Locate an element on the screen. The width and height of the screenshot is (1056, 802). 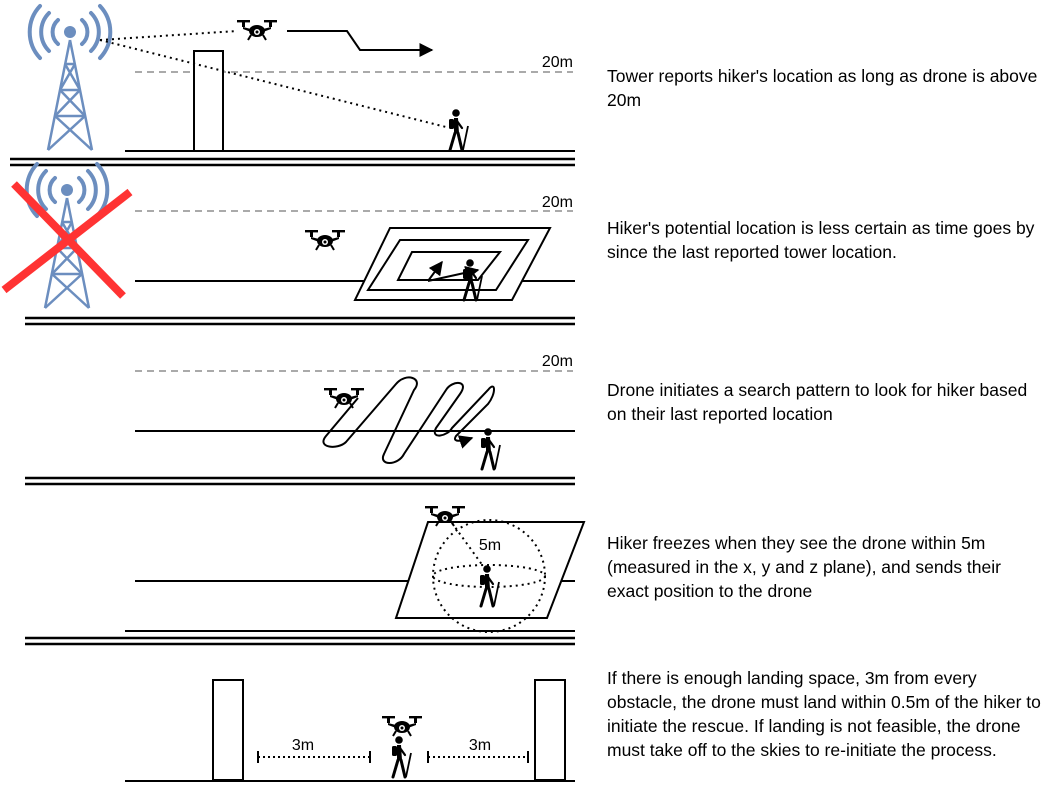
panel-tower-tracking: 20m is located at coordinates (292, 85).